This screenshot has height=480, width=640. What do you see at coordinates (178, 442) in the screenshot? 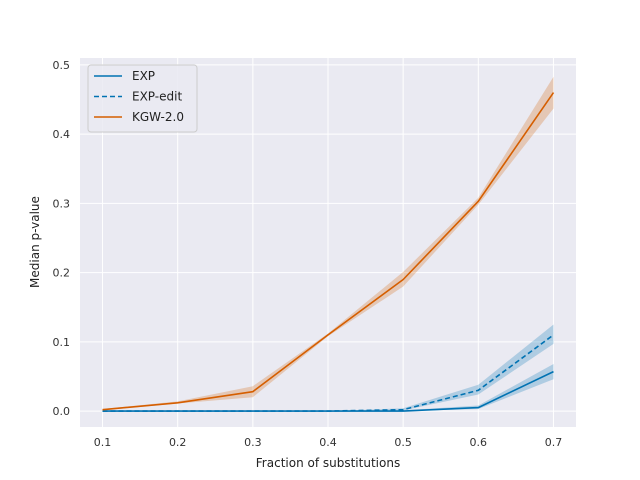
I see `x-tick-label: 0.2` at bounding box center [178, 442].